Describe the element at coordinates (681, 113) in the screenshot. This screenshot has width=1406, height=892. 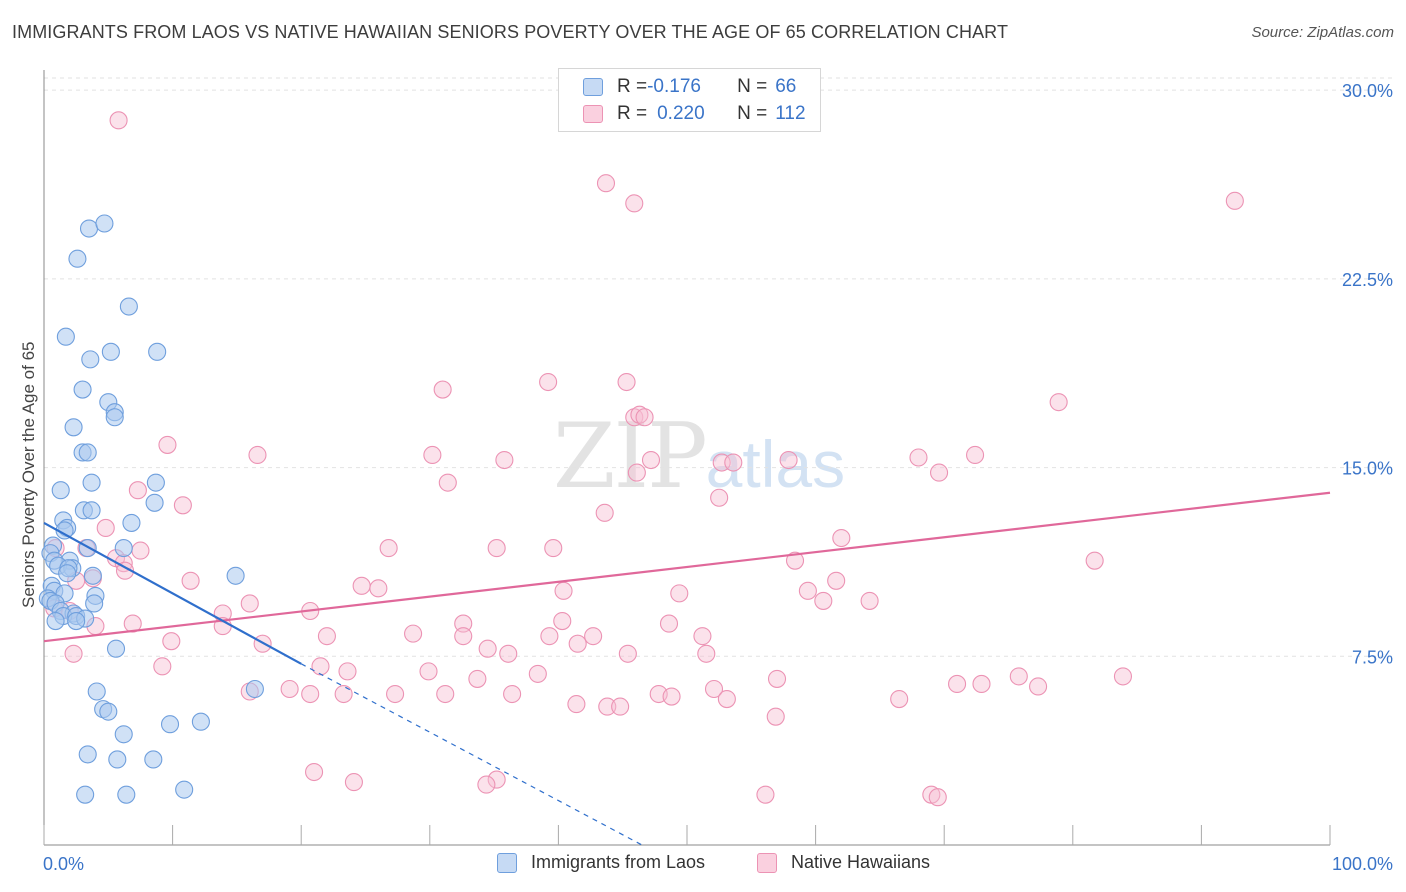
I see `legend-r-value: 0.220` at that location.